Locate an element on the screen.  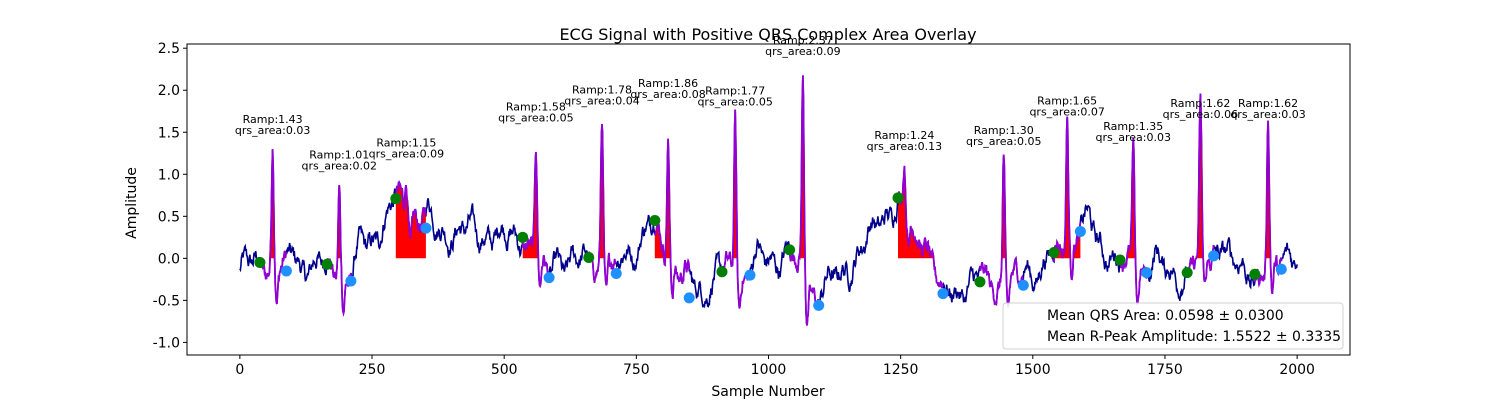
qrs-area-annotation: qrs_area:0.04 is located at coordinates (601, 101).